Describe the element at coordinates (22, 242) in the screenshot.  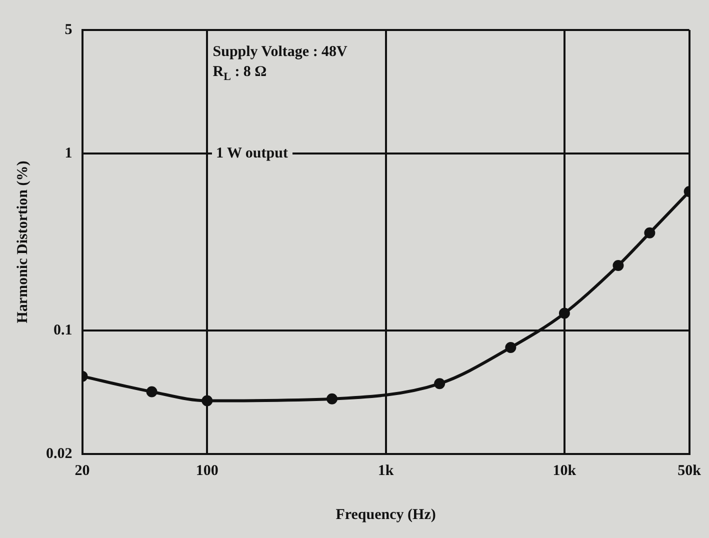
I see `y-axis-title: Harmonic Distortion (%)` at that location.